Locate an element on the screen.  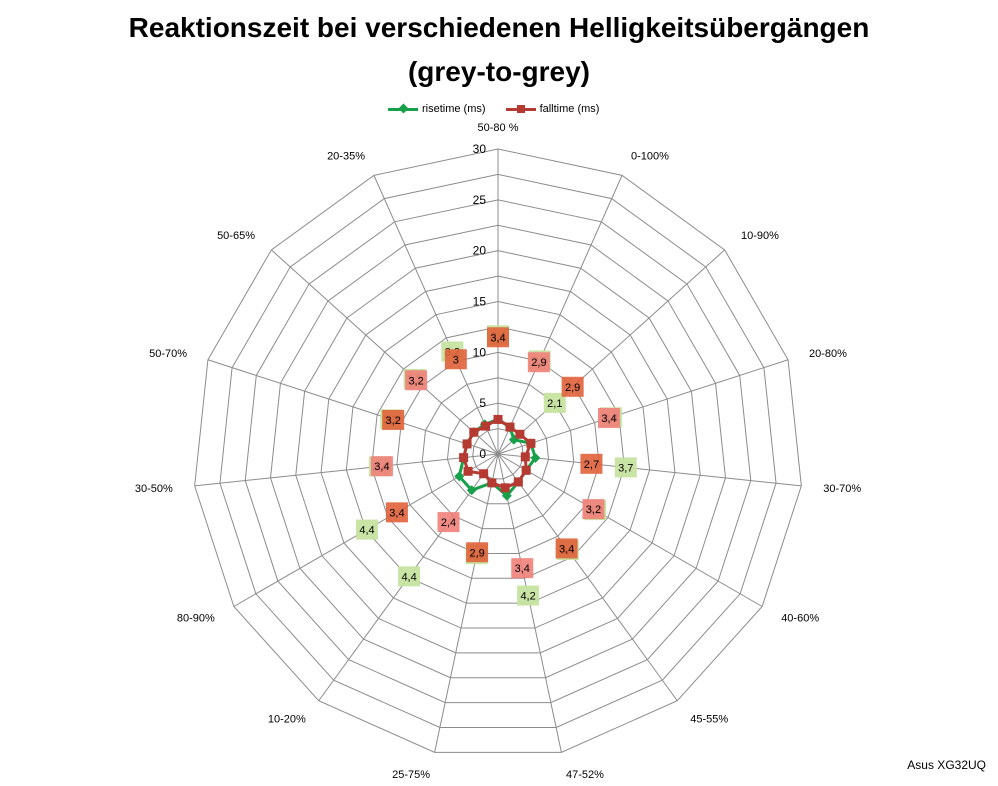
category-label: 80-90% is located at coordinates (196, 619).